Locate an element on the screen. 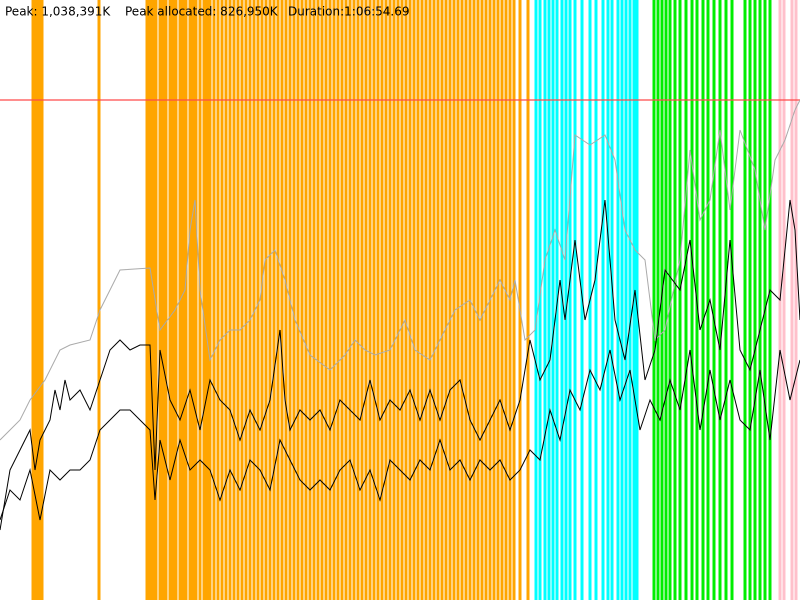 The image size is (800, 600). duration-label: Duration:1:06:54.69 is located at coordinates (349, 12).